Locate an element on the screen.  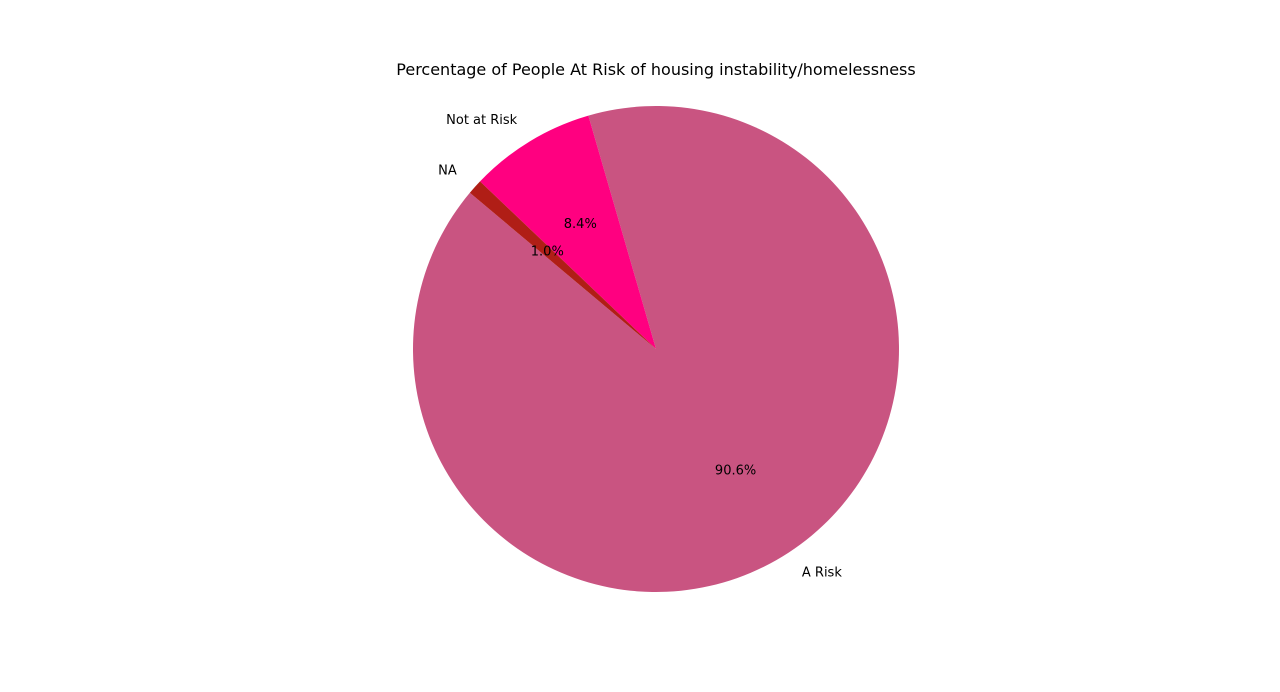
slice-label-not-at-risk: Not at Risk is located at coordinates (482, 120).